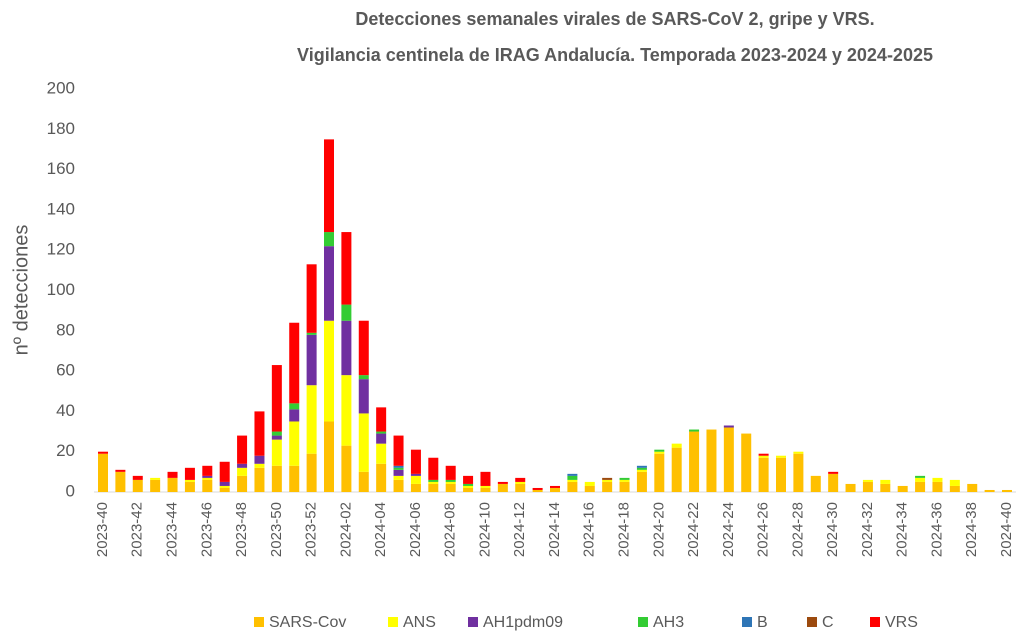 The image size is (1029, 635). Describe the element at coordinates (519, 529) in the screenshot. I see `x-tick-label: 2024-12` at that location.